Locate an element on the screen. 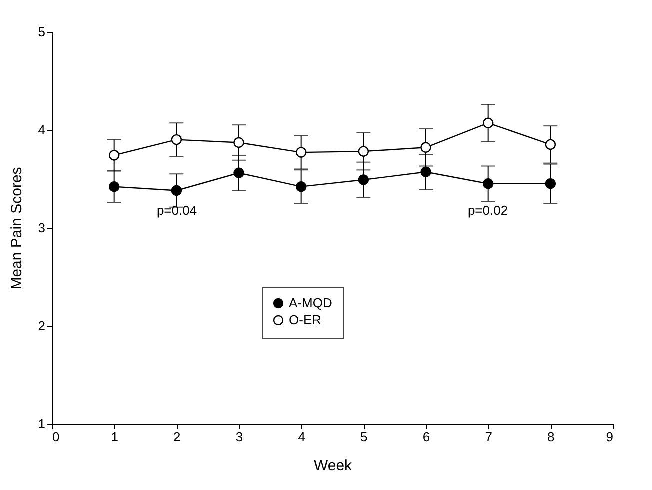  x-tick-label: 8 is located at coordinates (551, 437).